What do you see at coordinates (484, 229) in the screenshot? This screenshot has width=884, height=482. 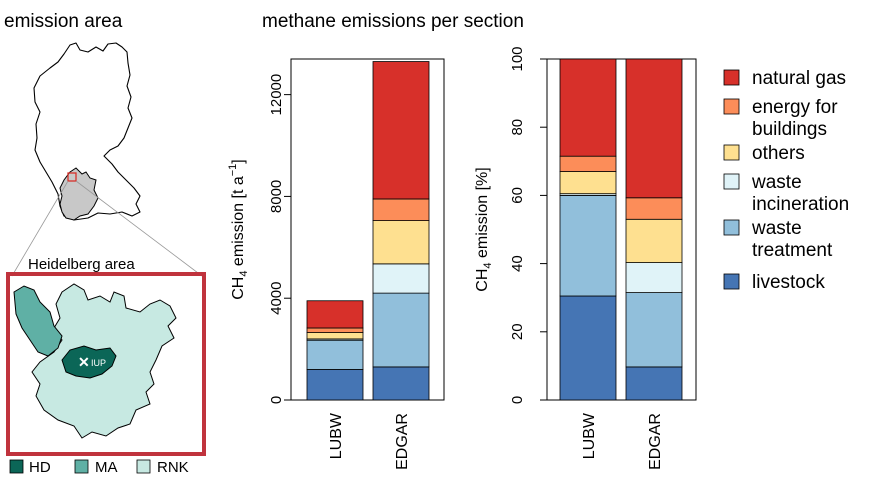 I see `y-axis-label: CH4 emission [%]` at bounding box center [484, 229].